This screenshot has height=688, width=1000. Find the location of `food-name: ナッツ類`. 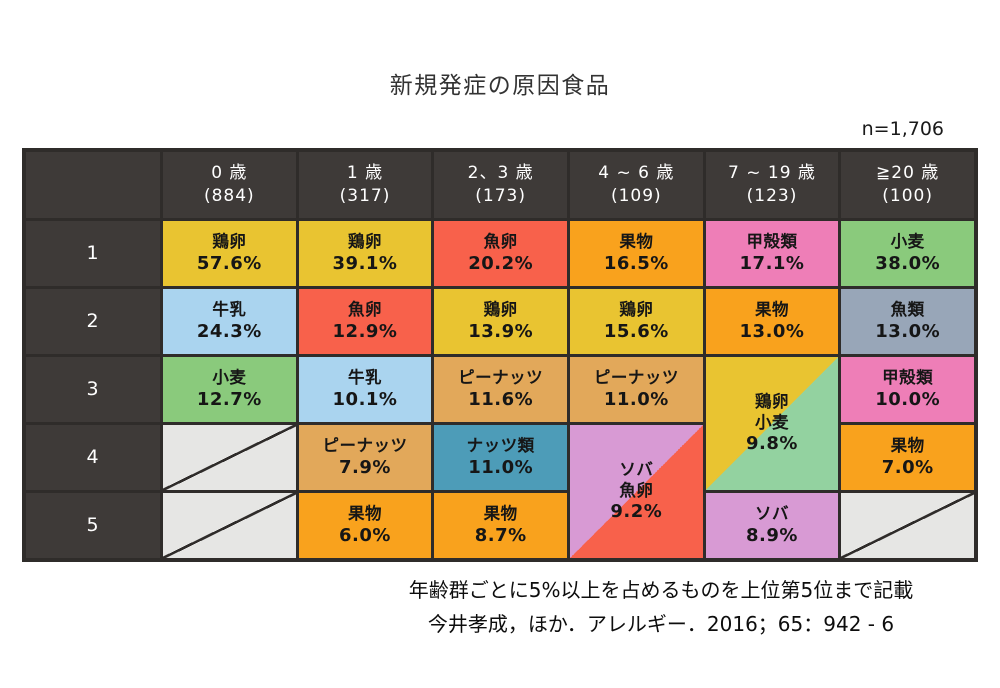

food-name: ナッツ類 is located at coordinates (500, 446).